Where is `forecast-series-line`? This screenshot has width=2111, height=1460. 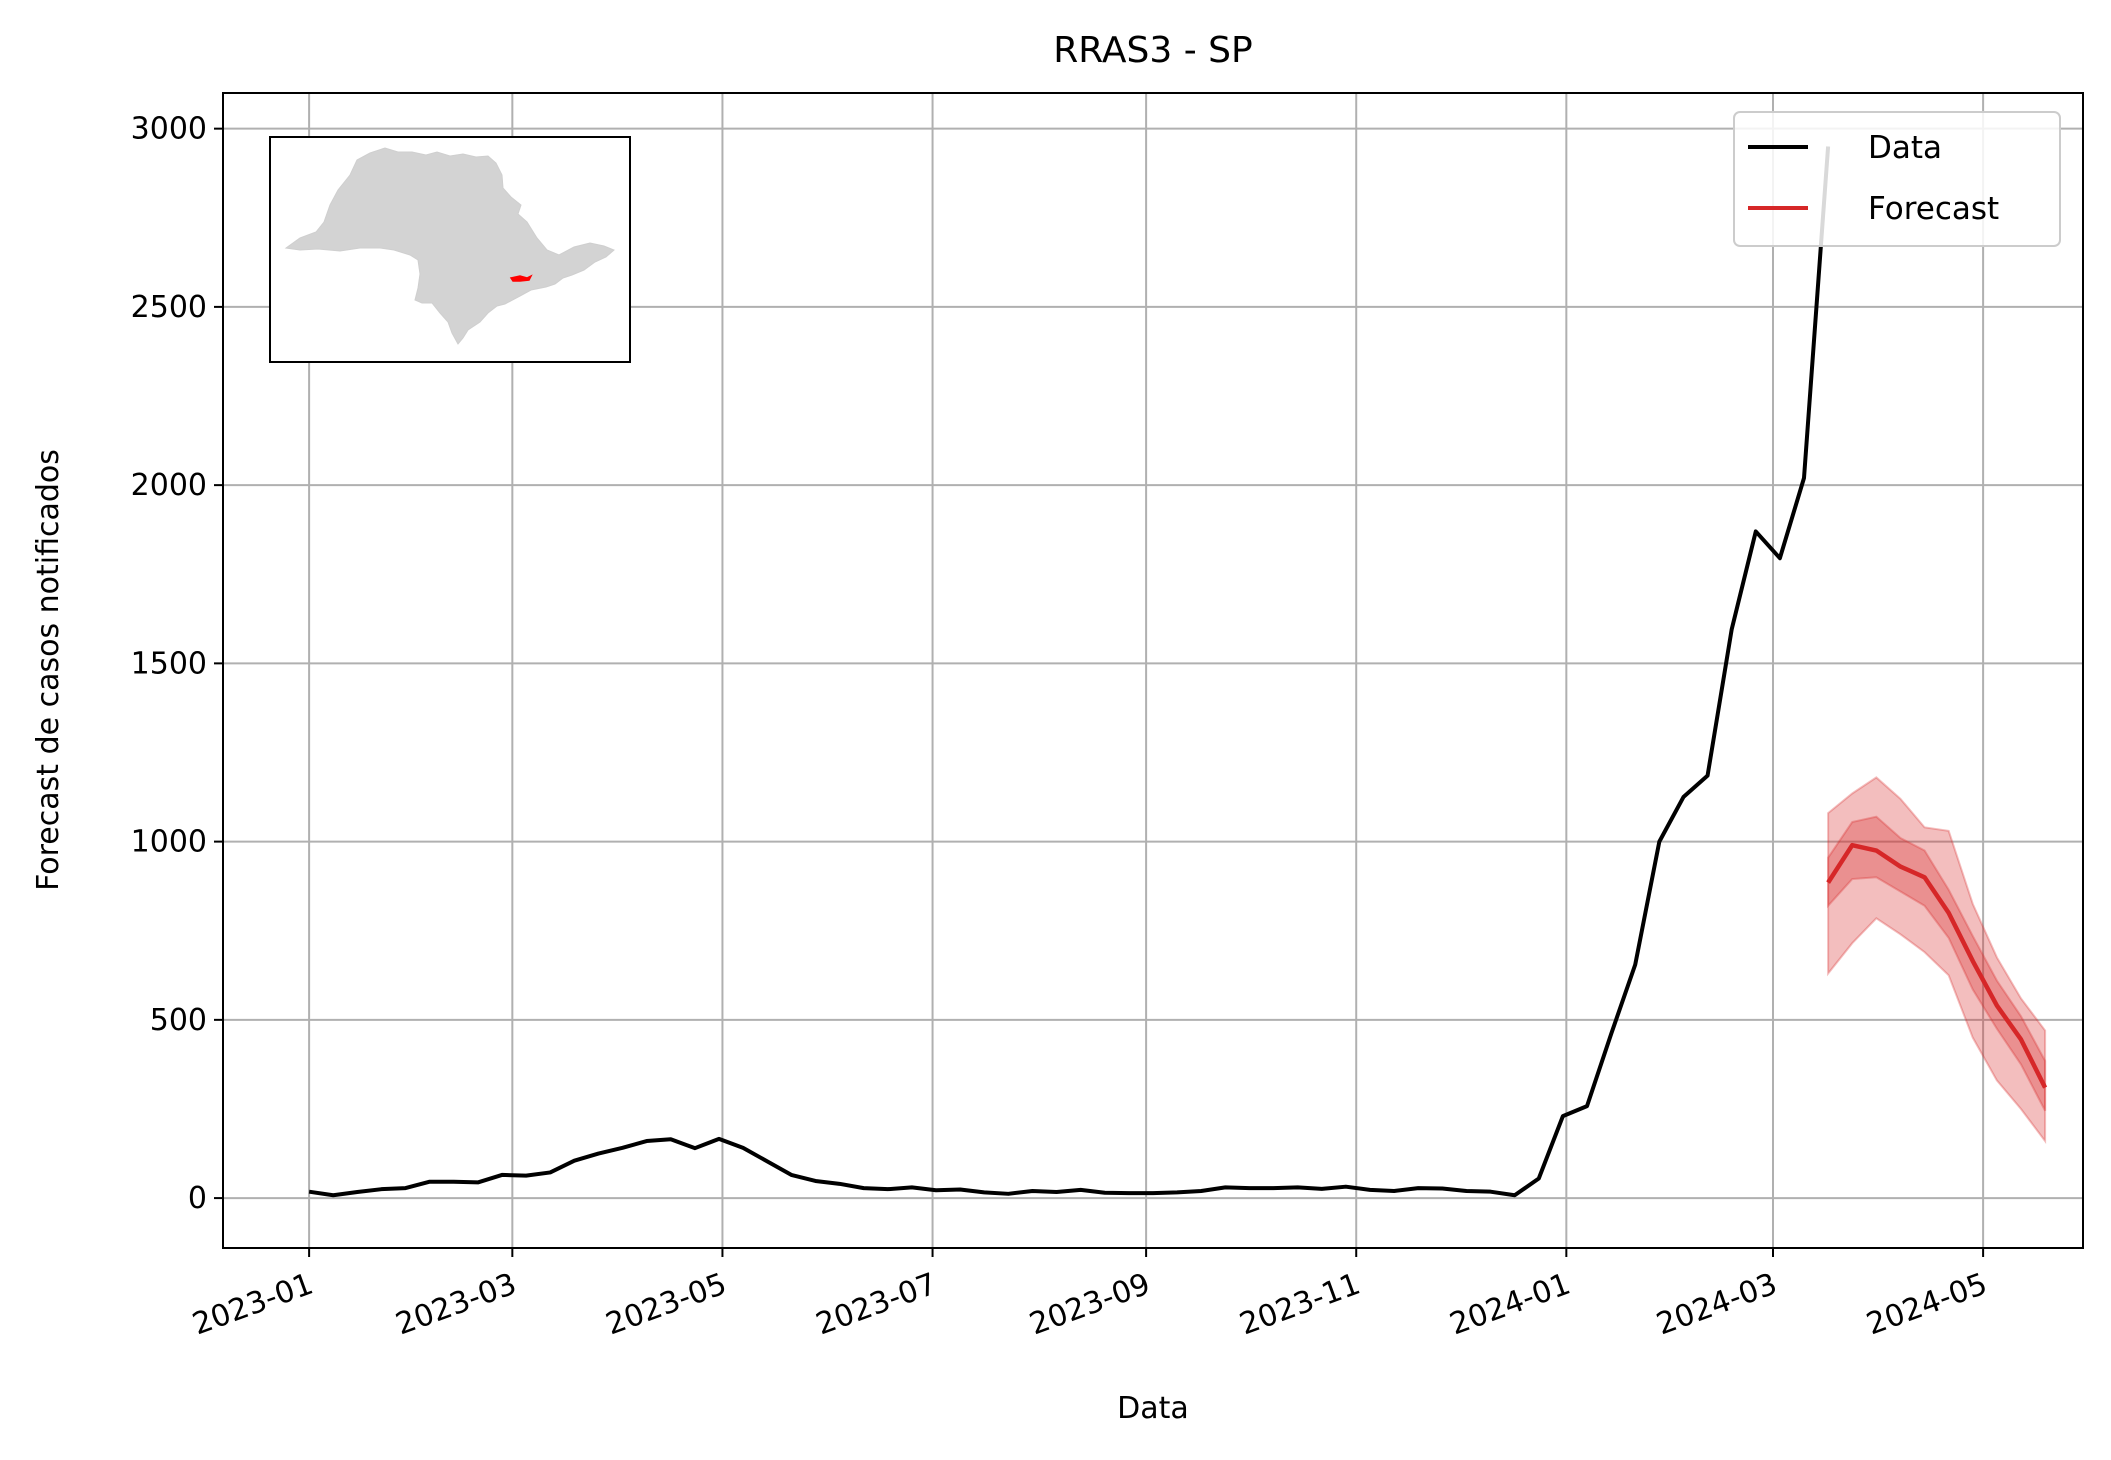 forecast-series-line is located at coordinates (1937, 965).